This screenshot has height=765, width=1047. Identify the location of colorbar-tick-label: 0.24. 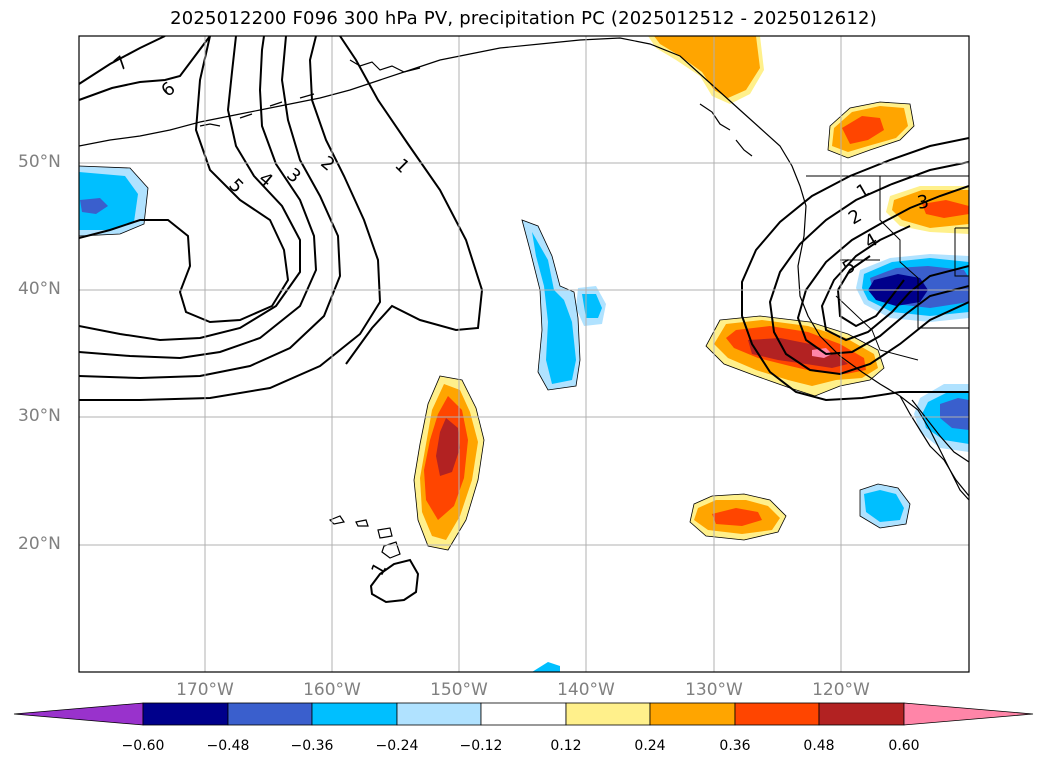
(650, 746).